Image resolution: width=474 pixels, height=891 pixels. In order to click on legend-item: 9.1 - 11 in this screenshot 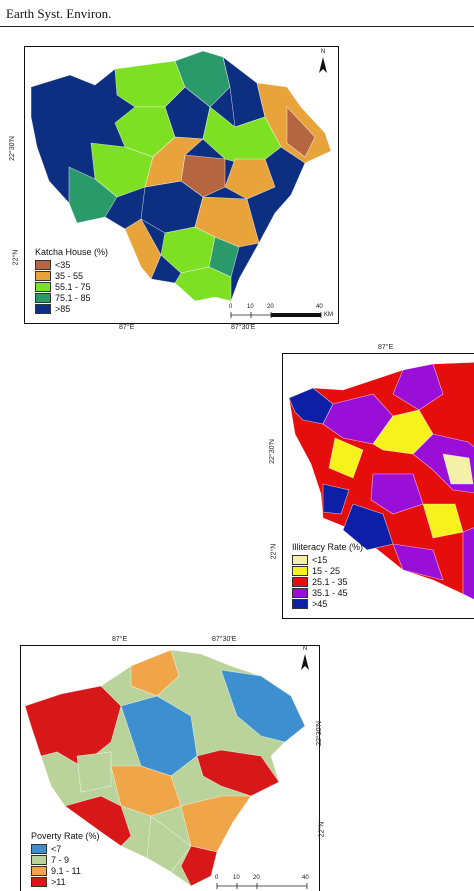, I will do `click(65, 870)`.